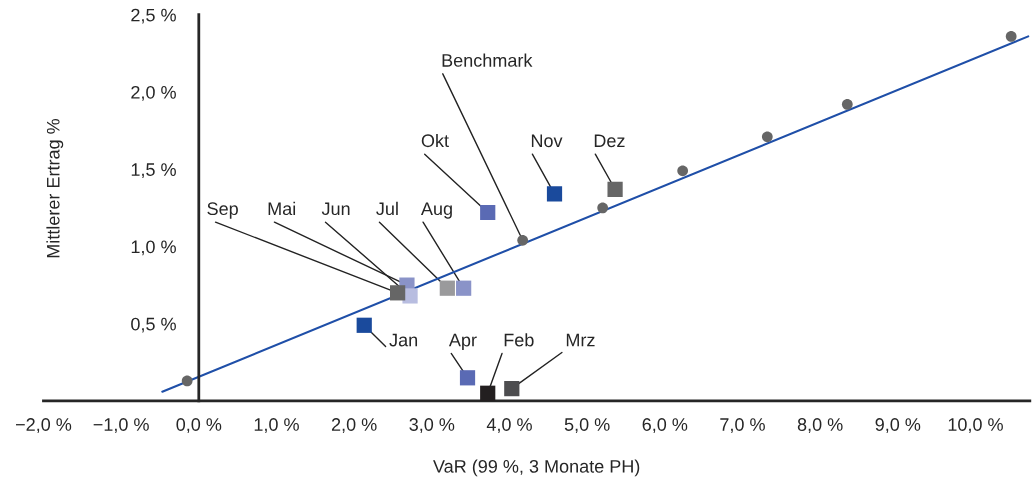 Image resolution: width=1035 pixels, height=492 pixels. Describe the element at coordinates (580, 340) in the screenshot. I see `annotation: Mrz` at that location.